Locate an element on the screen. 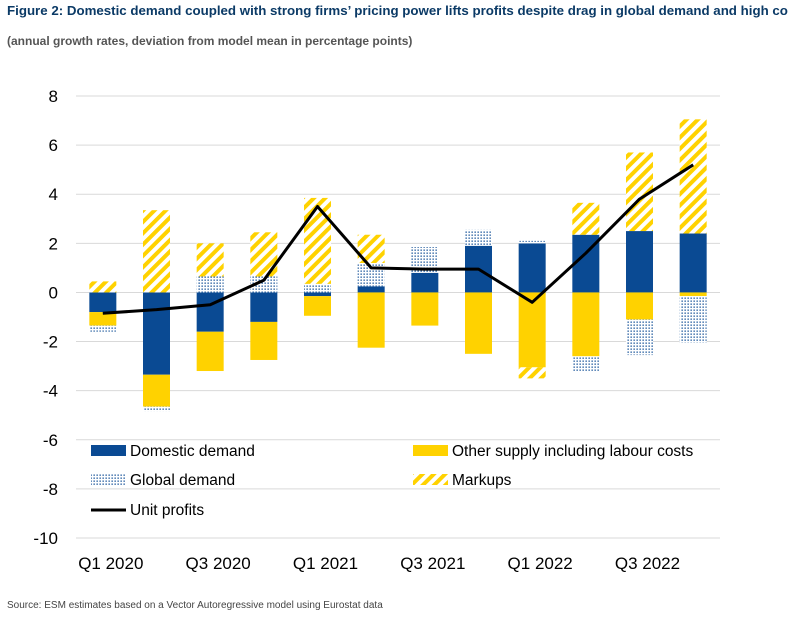  y-tick-label: 2 is located at coordinates (53, 243).